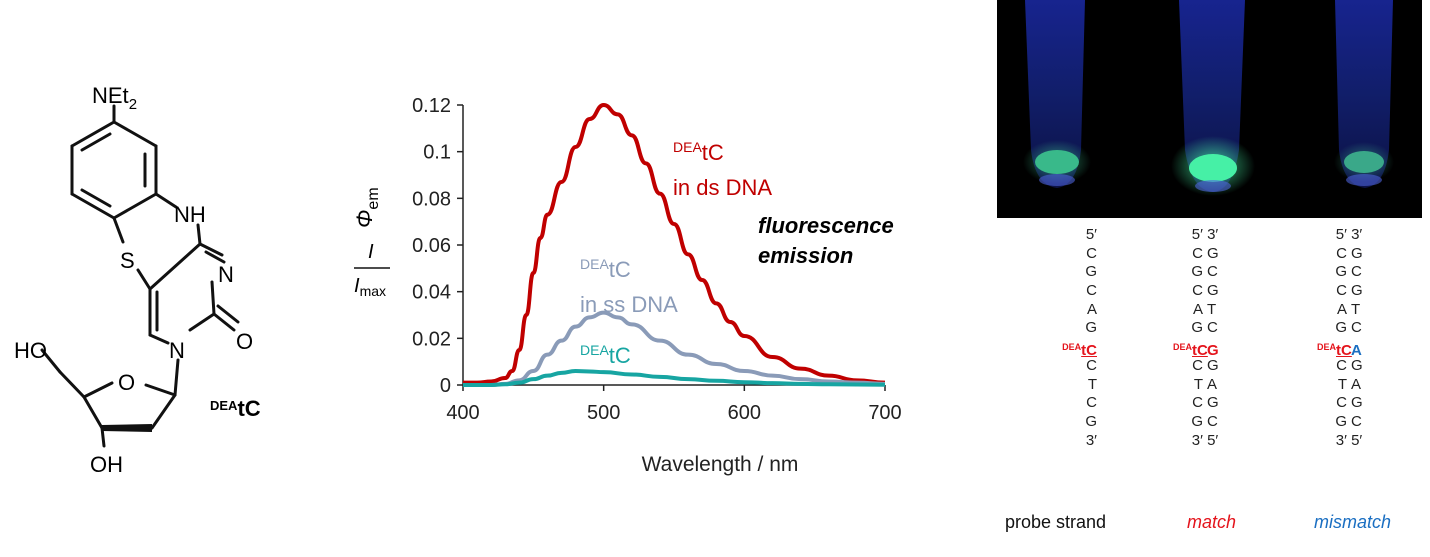 The height and width of the screenshot is (557, 1430). What do you see at coordinates (370, 287) in the screenshot?
I see `y-label-denominator: Imax` at bounding box center [370, 287].